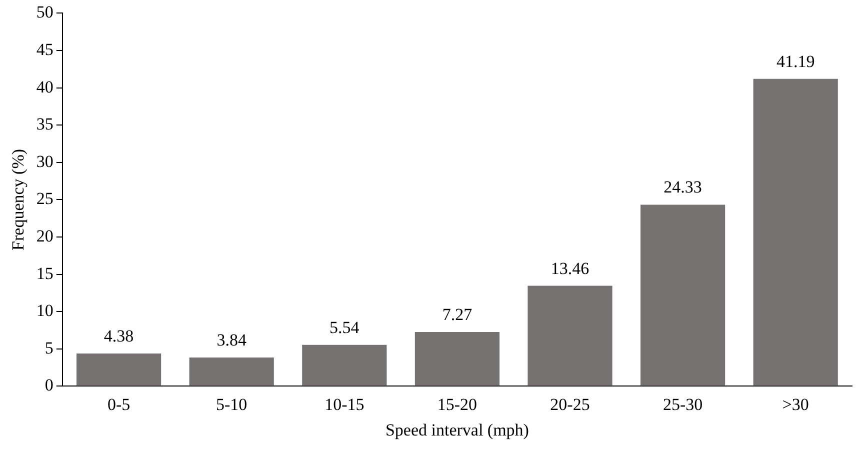 The width and height of the screenshot is (860, 450). What do you see at coordinates (119, 336) in the screenshot?
I see `data-label: 4.38` at bounding box center [119, 336].